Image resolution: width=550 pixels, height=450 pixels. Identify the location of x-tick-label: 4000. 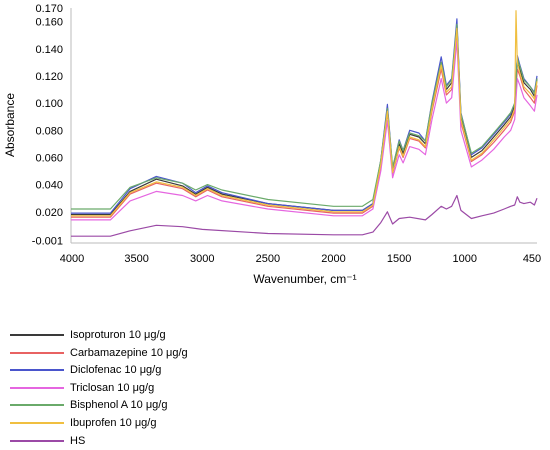
(72, 259).